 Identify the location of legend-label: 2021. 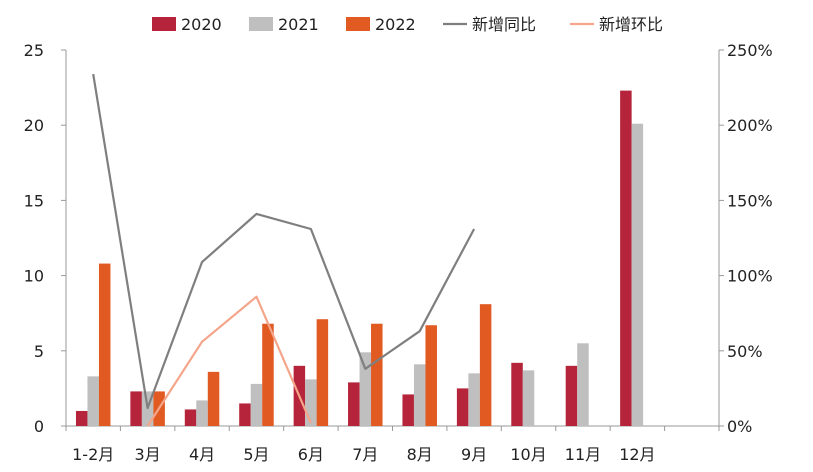
(298, 24).